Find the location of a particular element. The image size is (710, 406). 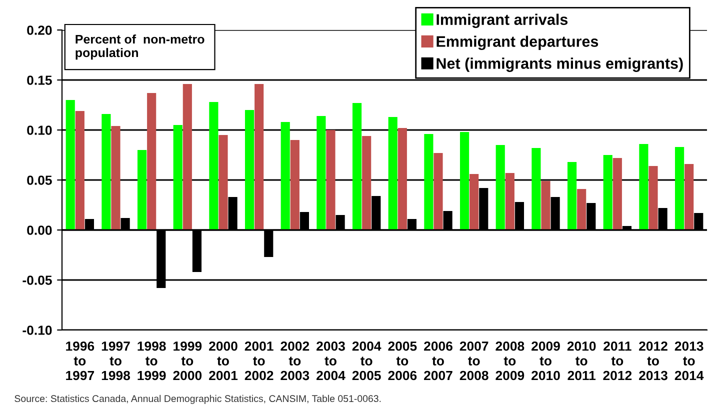

x-tick-label: 2001 to 2002 is located at coordinates (259, 360).